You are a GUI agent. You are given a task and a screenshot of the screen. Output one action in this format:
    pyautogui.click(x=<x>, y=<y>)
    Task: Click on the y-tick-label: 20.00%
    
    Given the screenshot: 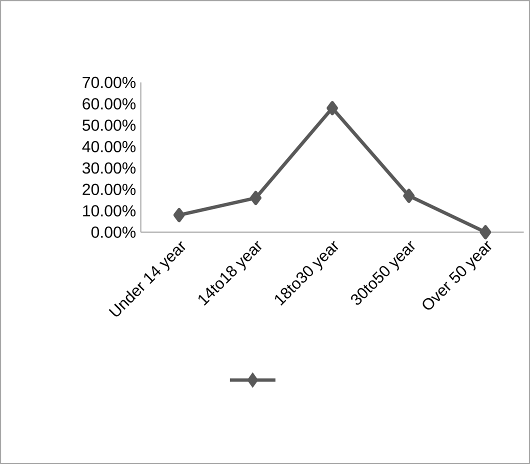 What is the action you would take?
    pyautogui.click(x=109, y=190)
    